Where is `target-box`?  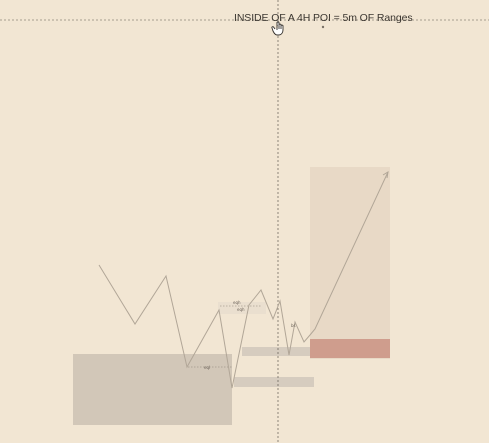
target-box is located at coordinates (350, 263).